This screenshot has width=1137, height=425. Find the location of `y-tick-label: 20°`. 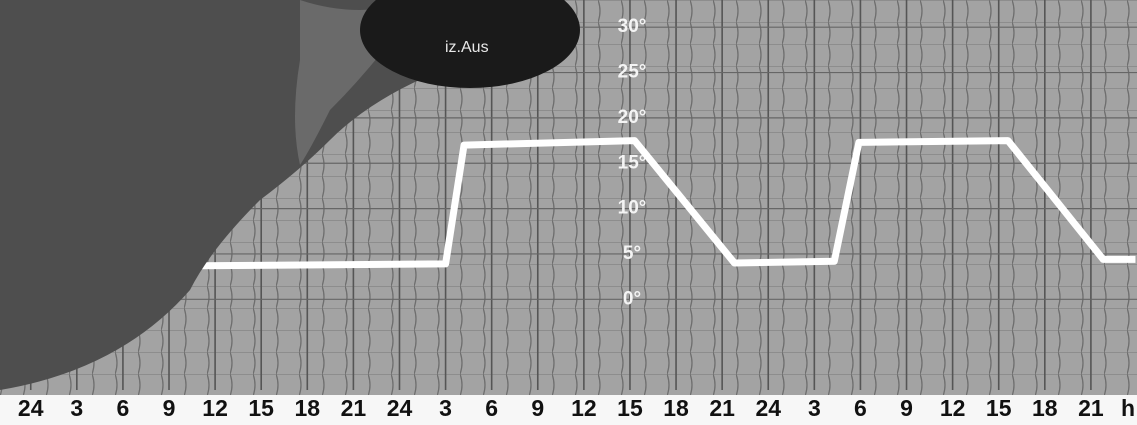

y-tick-label: 20° is located at coordinates (632, 117).